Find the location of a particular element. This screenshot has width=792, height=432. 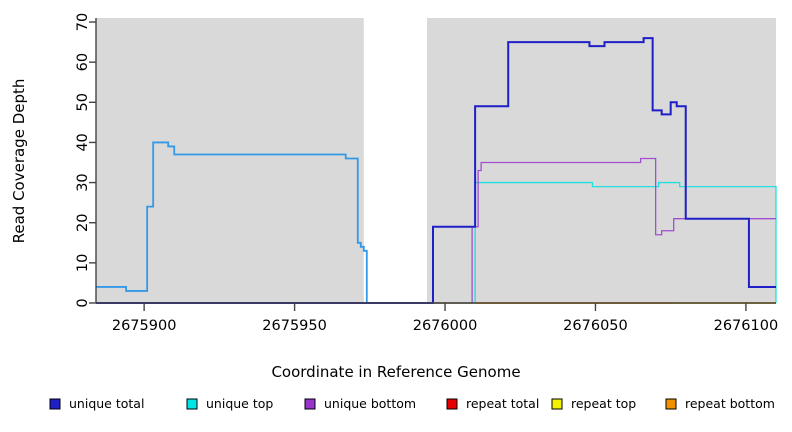

legend-label-repeat-top: repeat top is located at coordinates (603, 403).